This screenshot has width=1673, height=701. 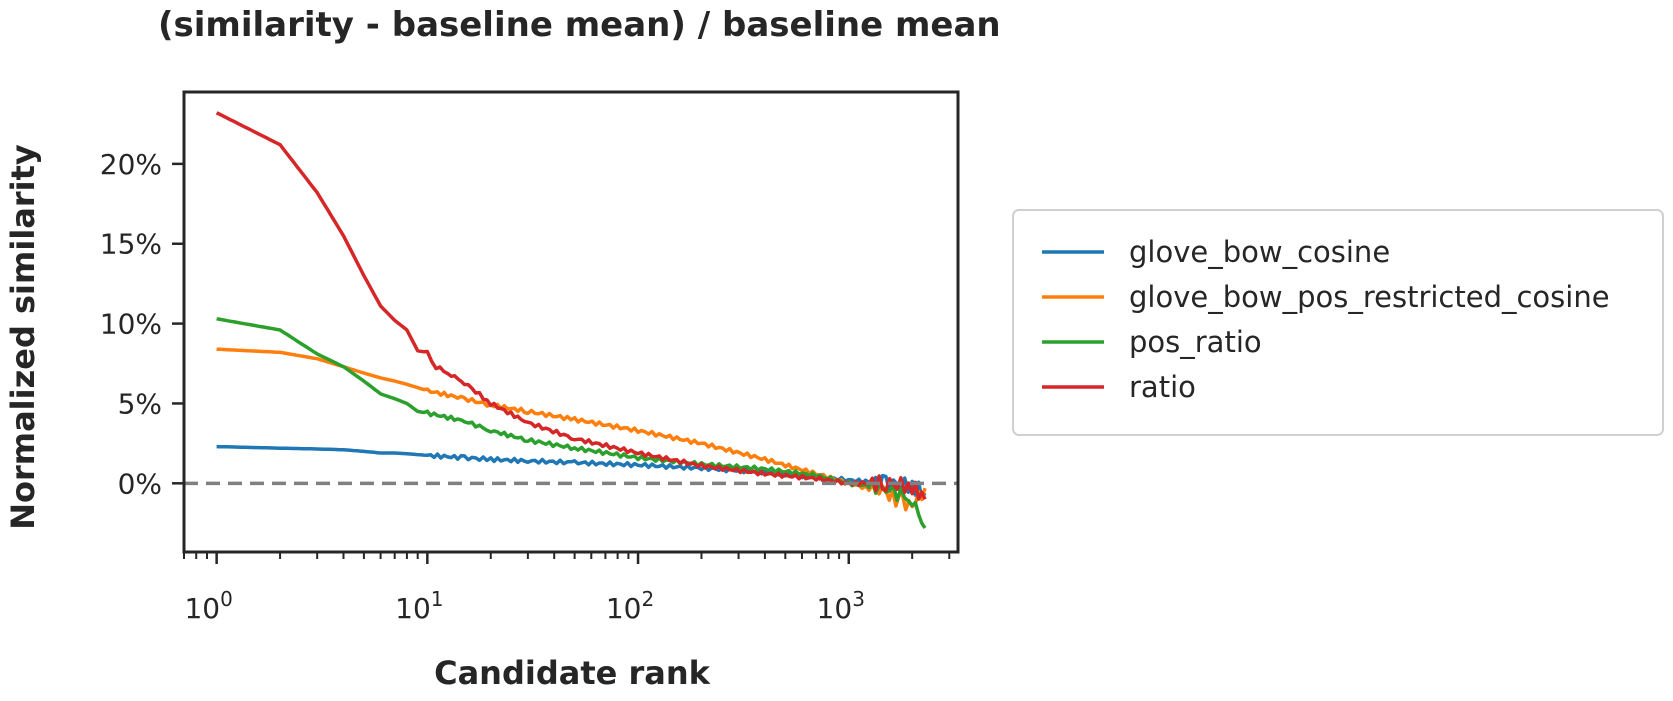 I want to click on legend-label-glove-bow-cosine: glove_bow_cosine, so click(x=1259, y=252).